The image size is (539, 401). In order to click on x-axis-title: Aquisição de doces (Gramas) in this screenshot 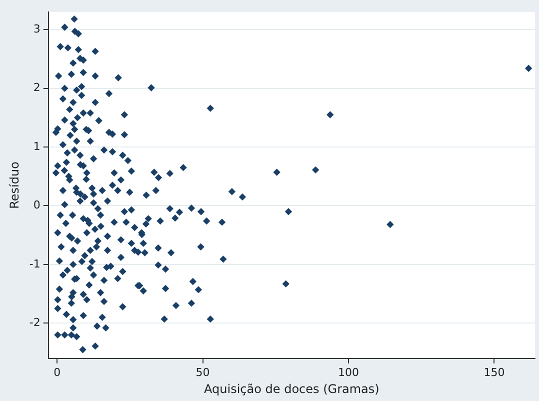, I will do `click(292, 389)`.